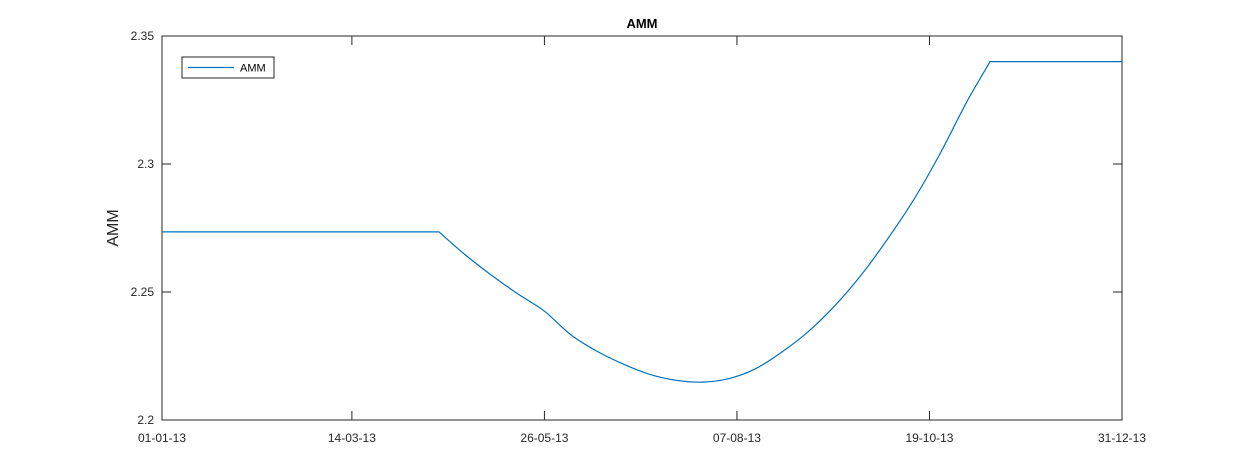 This screenshot has width=1240, height=472. I want to click on x-tick-label: 07-08-13, so click(737, 438).